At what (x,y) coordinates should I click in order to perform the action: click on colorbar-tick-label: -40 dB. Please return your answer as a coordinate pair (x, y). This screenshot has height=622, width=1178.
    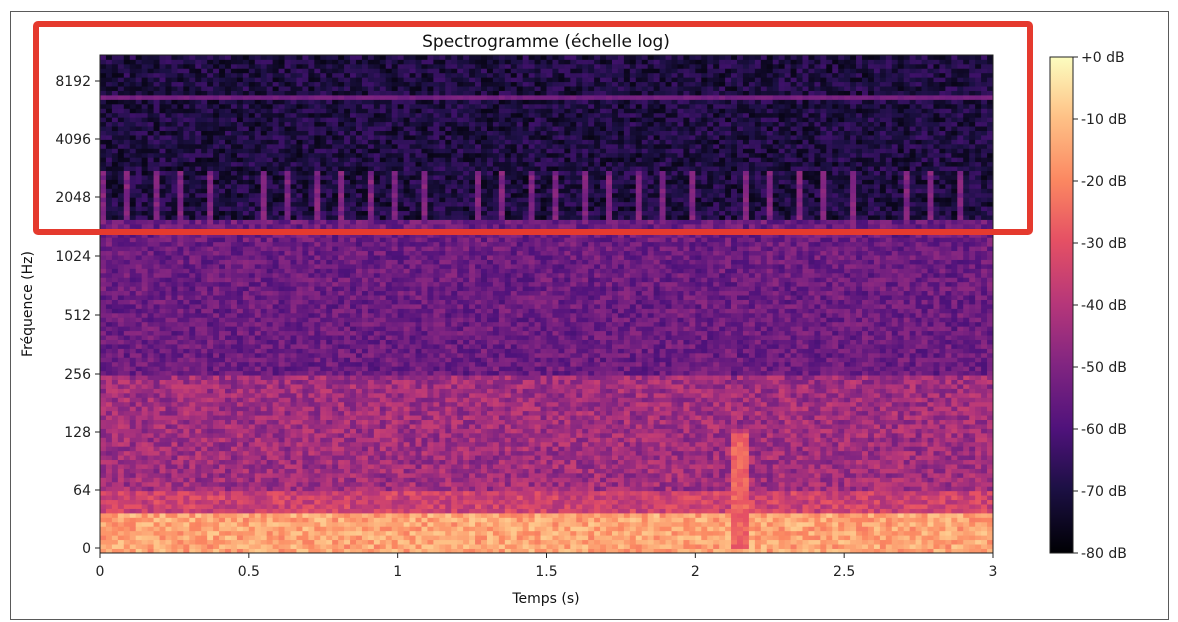
    Looking at the image, I should click on (1104, 306).